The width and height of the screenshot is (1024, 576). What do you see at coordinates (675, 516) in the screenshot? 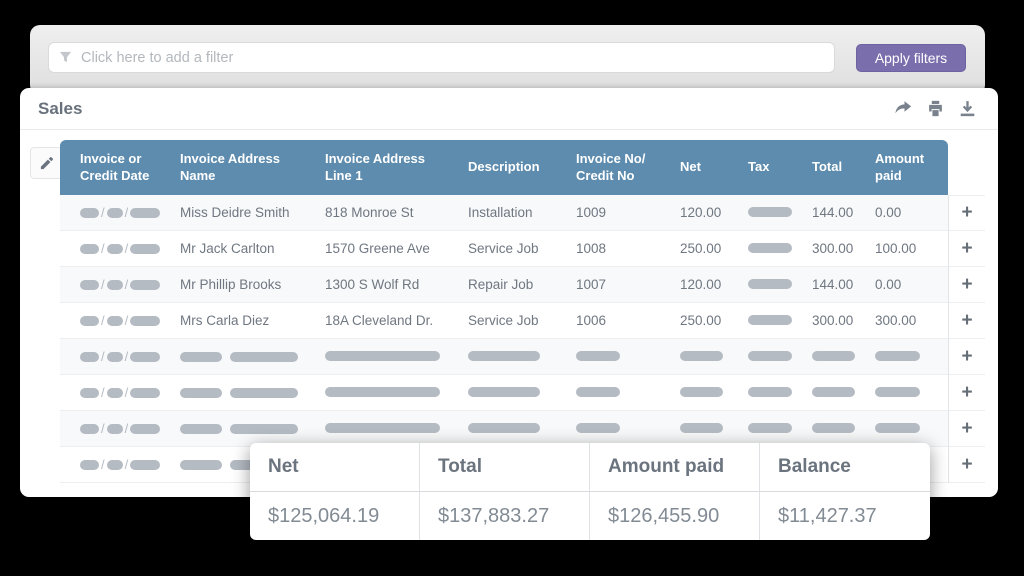
I see `summary-value-amount-paid: $126,455.90` at bounding box center [675, 516].